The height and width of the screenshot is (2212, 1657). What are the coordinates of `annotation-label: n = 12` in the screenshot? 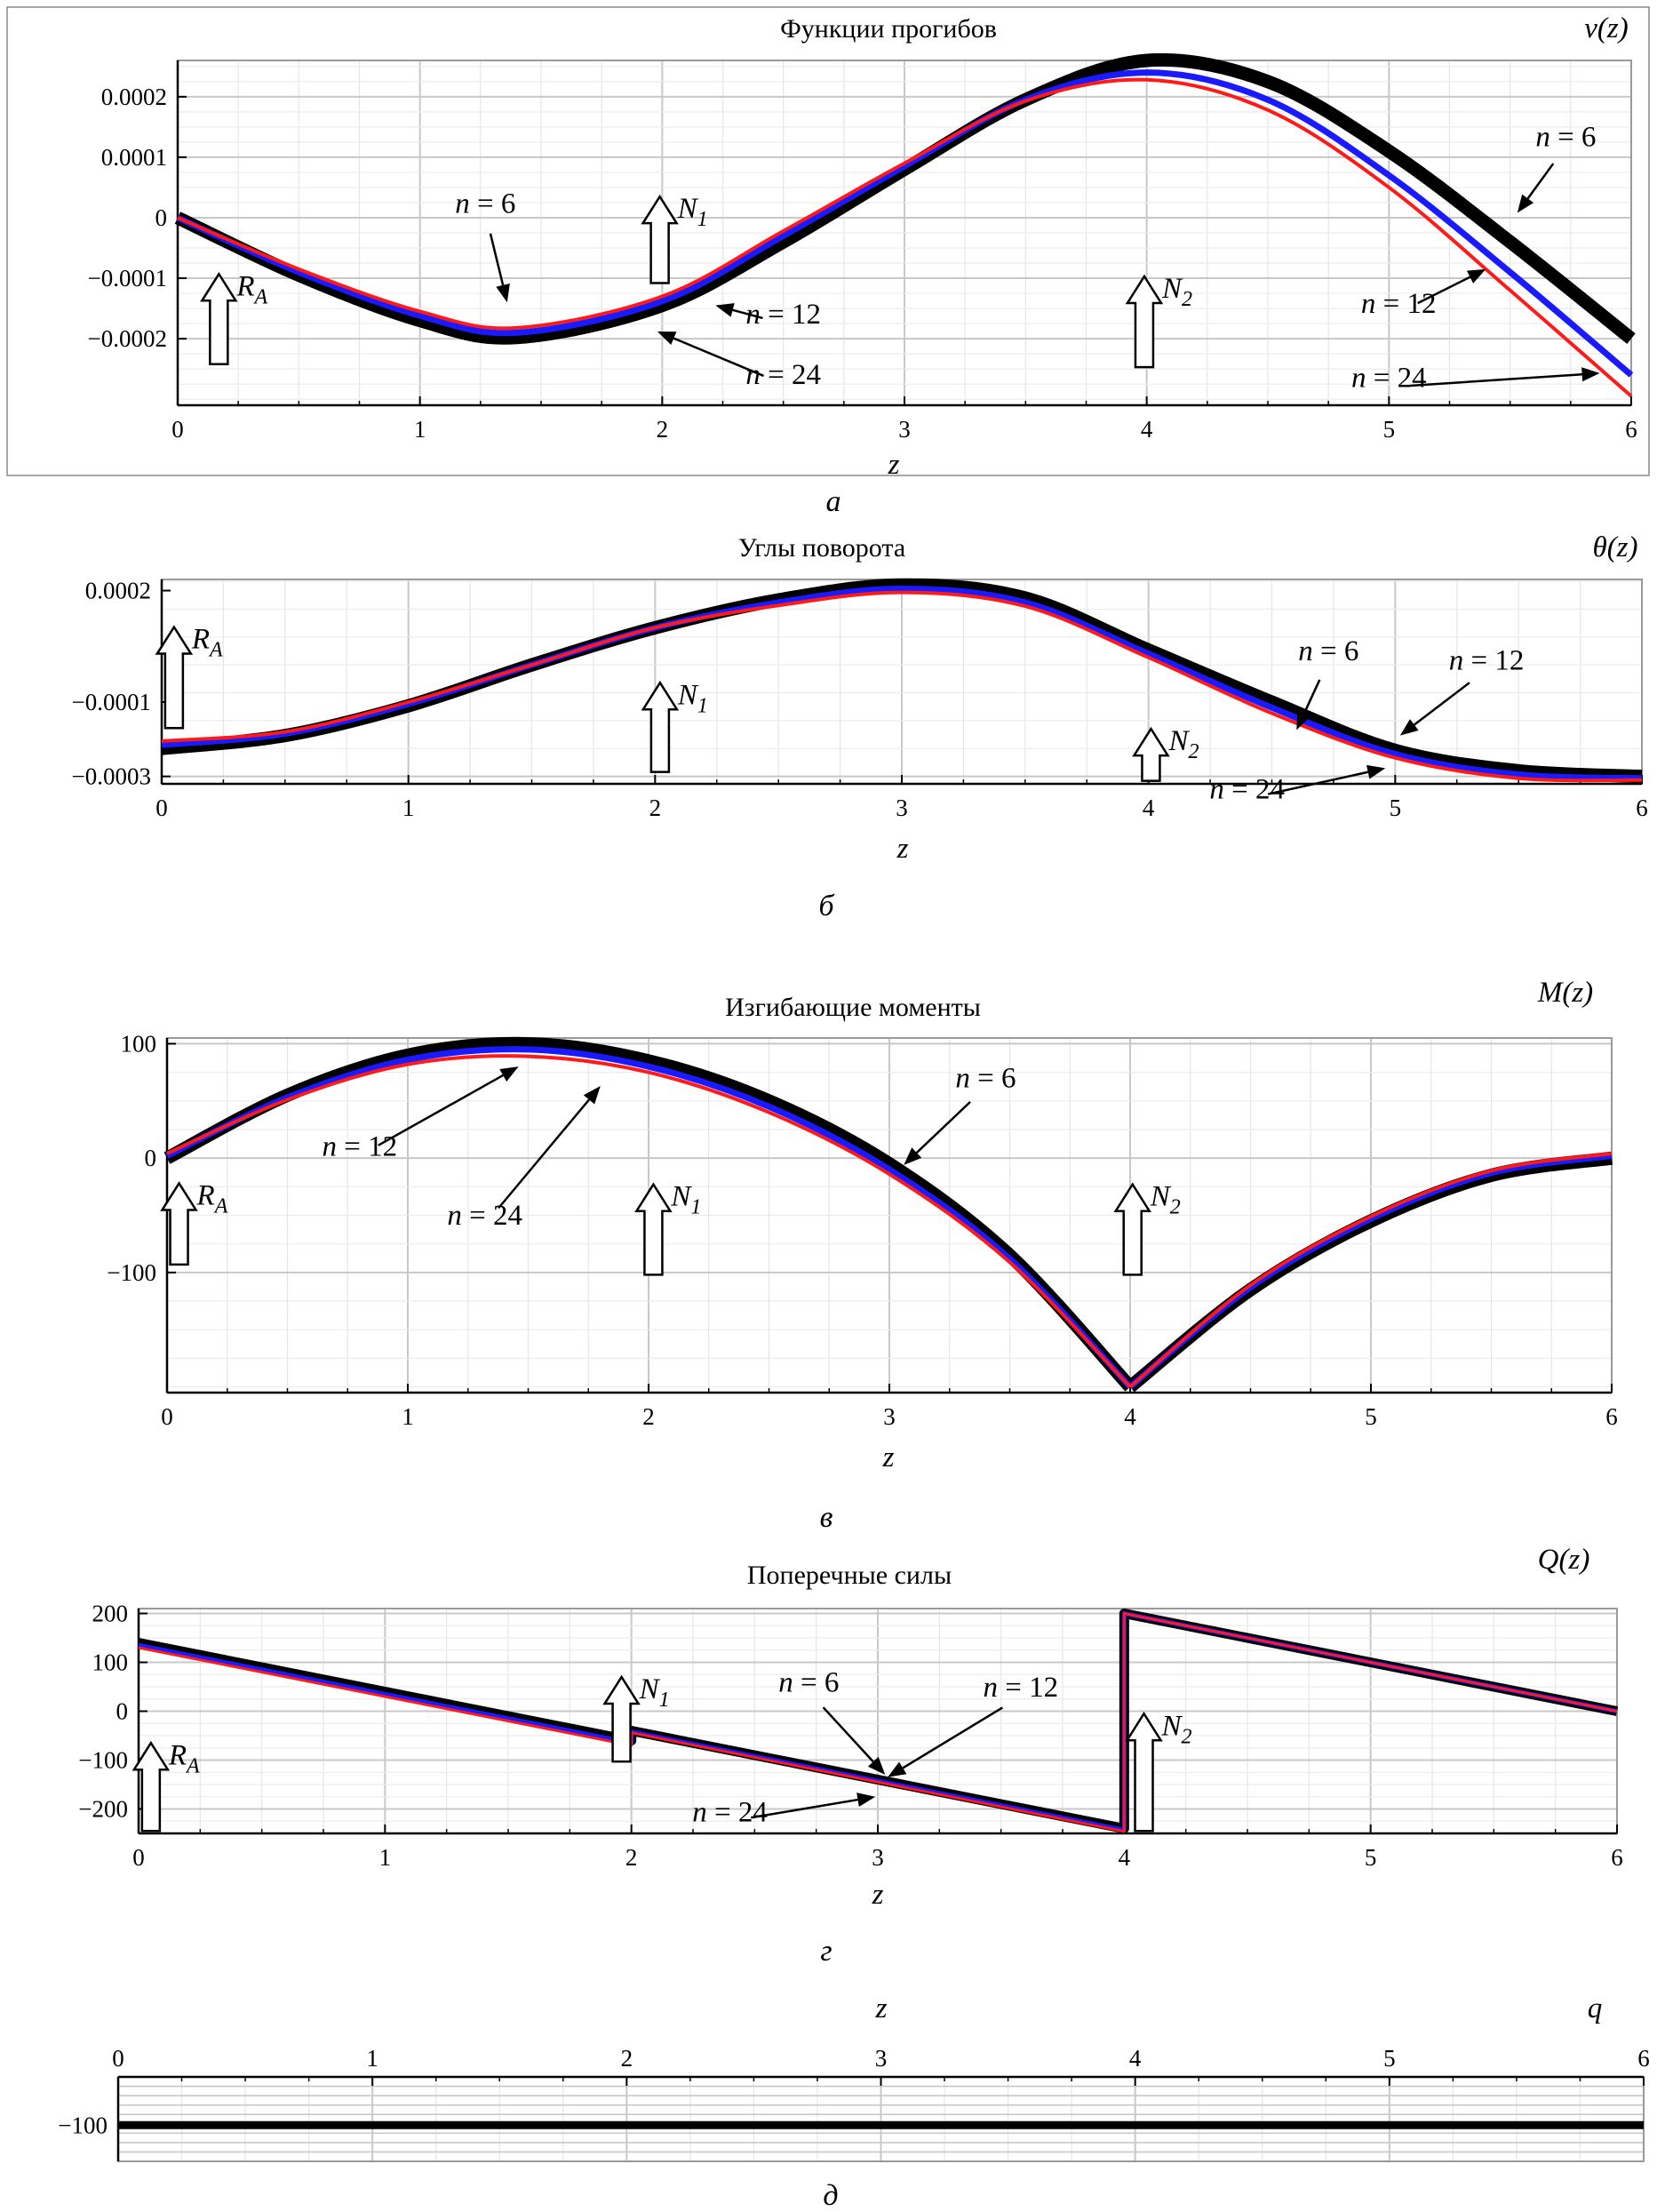 It's located at (1022, 1688).